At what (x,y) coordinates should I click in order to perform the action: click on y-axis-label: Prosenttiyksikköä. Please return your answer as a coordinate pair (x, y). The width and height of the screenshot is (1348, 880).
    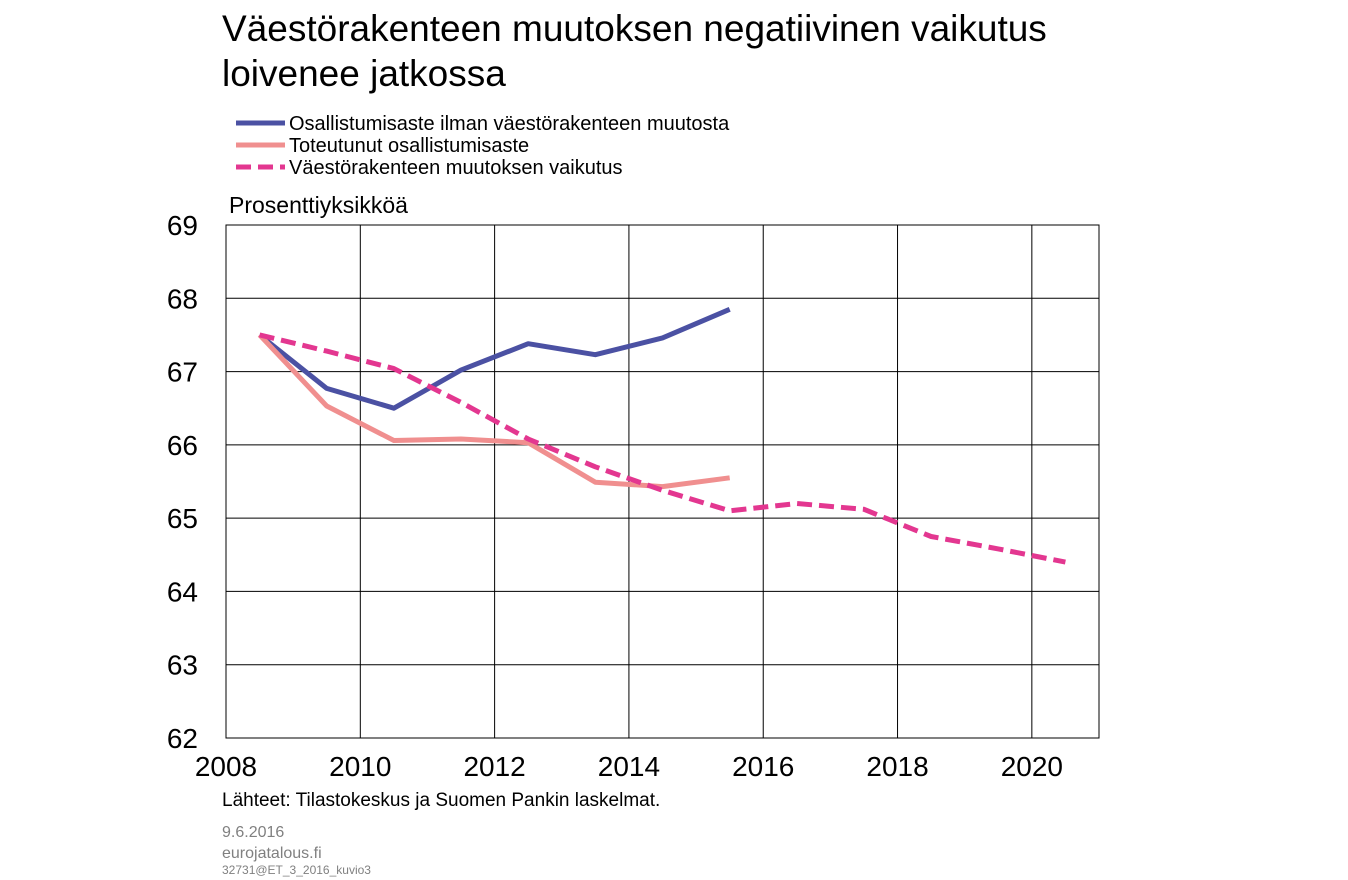
    Looking at the image, I should click on (318, 205).